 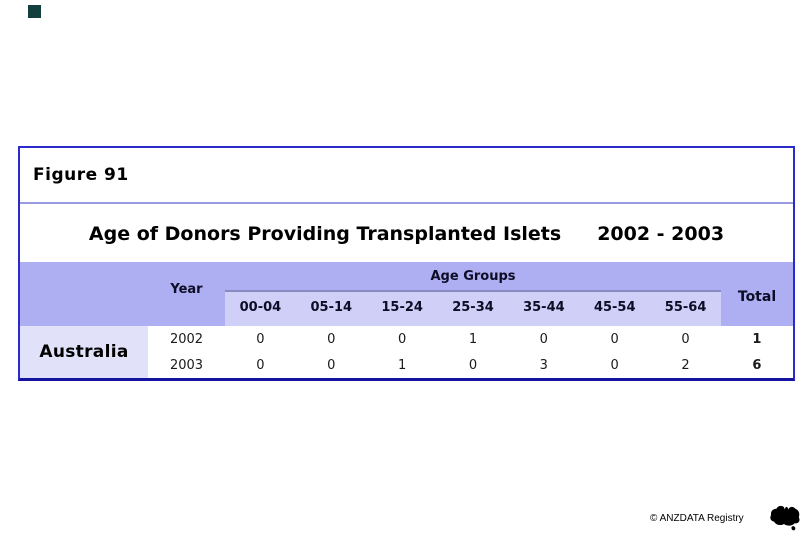 What do you see at coordinates (84, 352) in the screenshot?
I see `row-group-label-australia: Australia` at bounding box center [84, 352].